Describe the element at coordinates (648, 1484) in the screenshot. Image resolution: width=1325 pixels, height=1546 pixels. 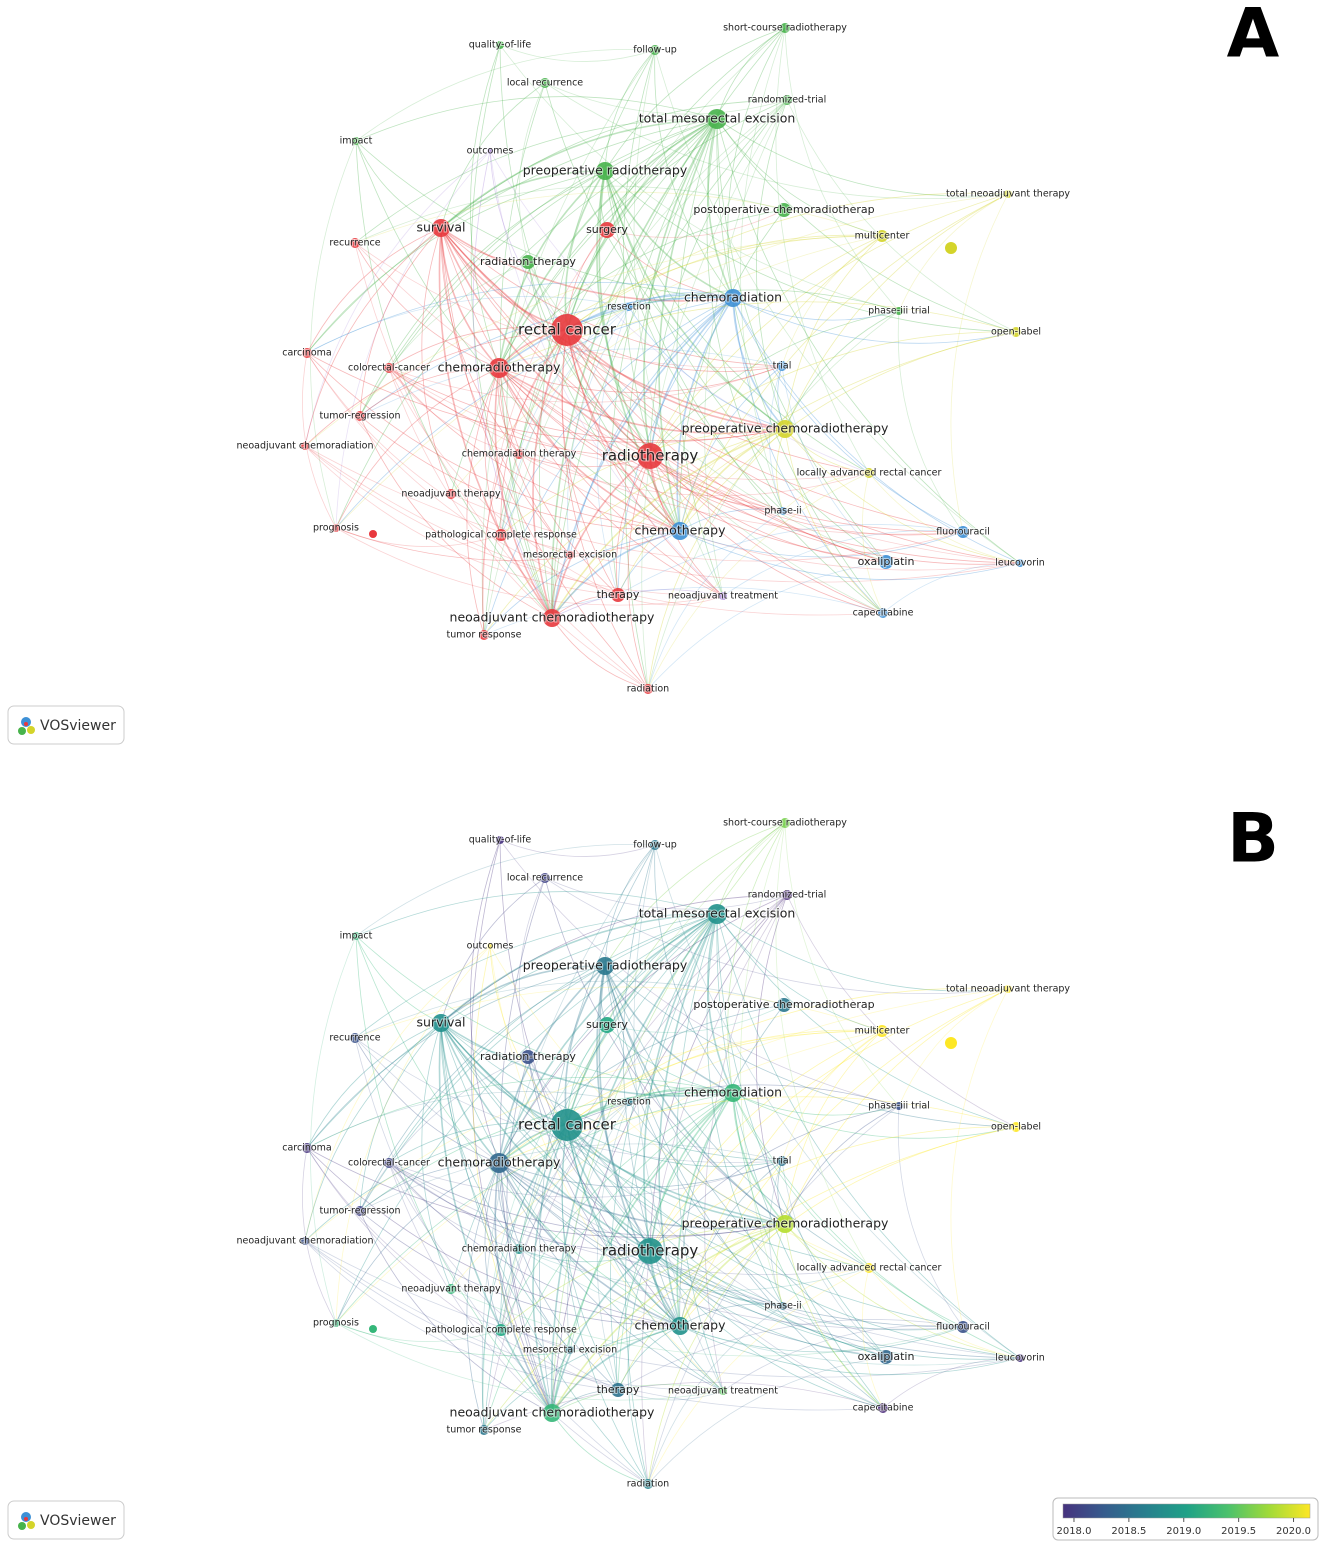
I see `node-label: radiation` at that location.